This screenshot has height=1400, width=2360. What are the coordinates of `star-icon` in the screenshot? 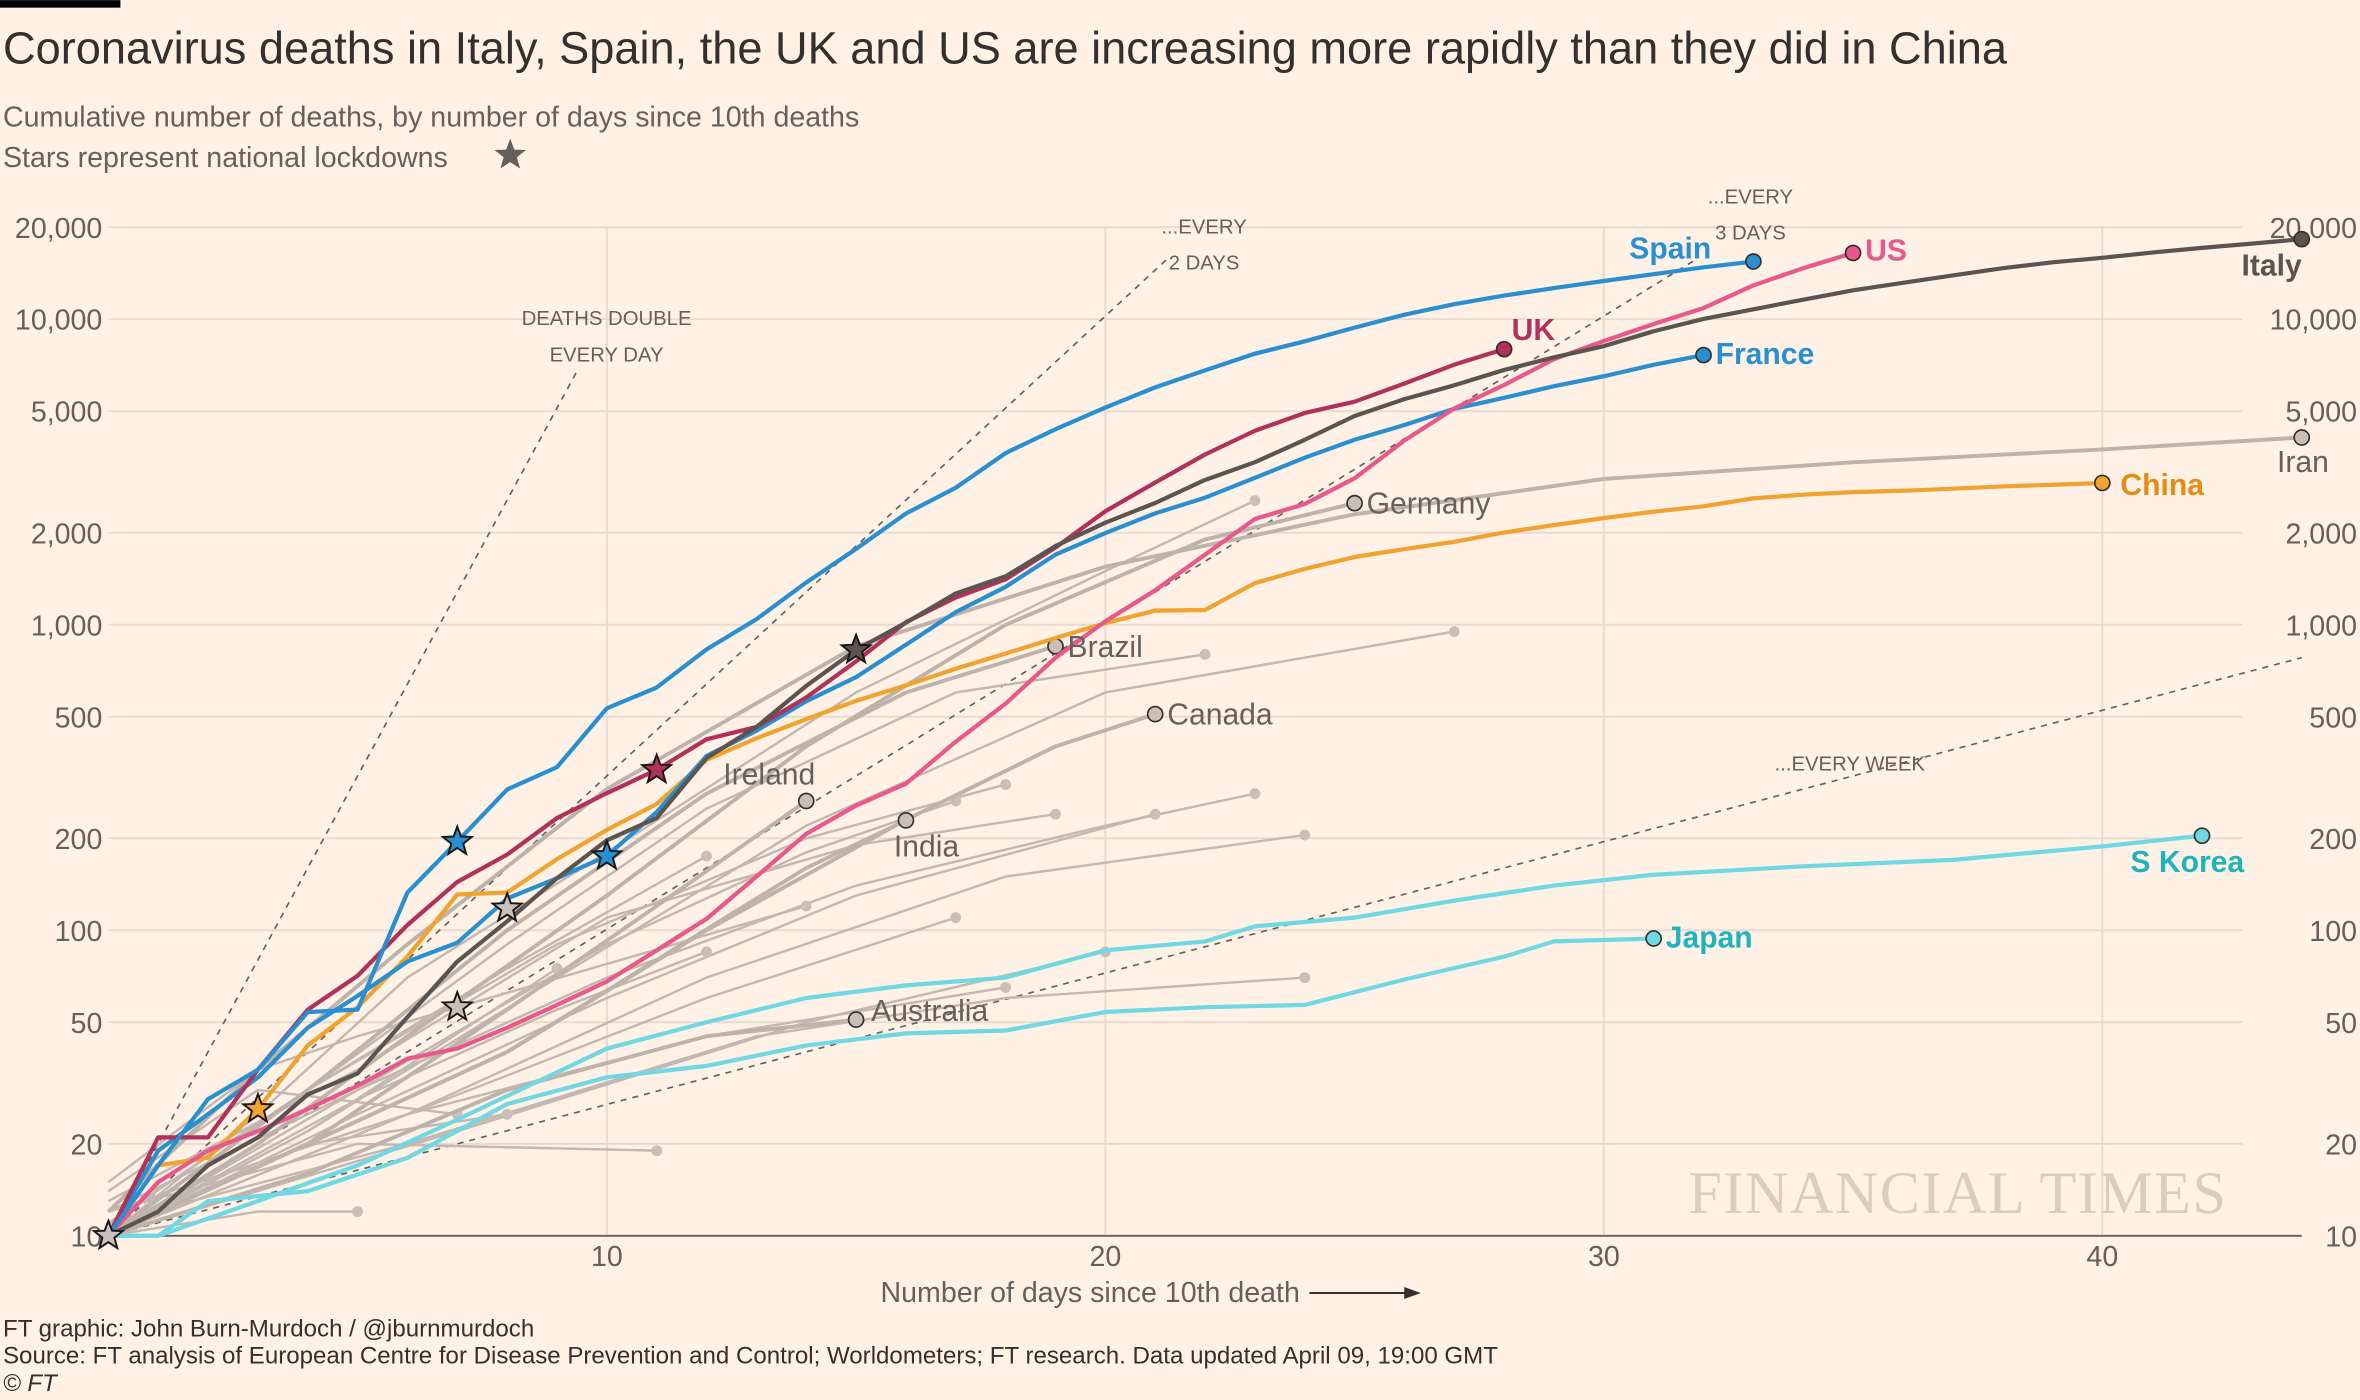 It's located at (510, 153).